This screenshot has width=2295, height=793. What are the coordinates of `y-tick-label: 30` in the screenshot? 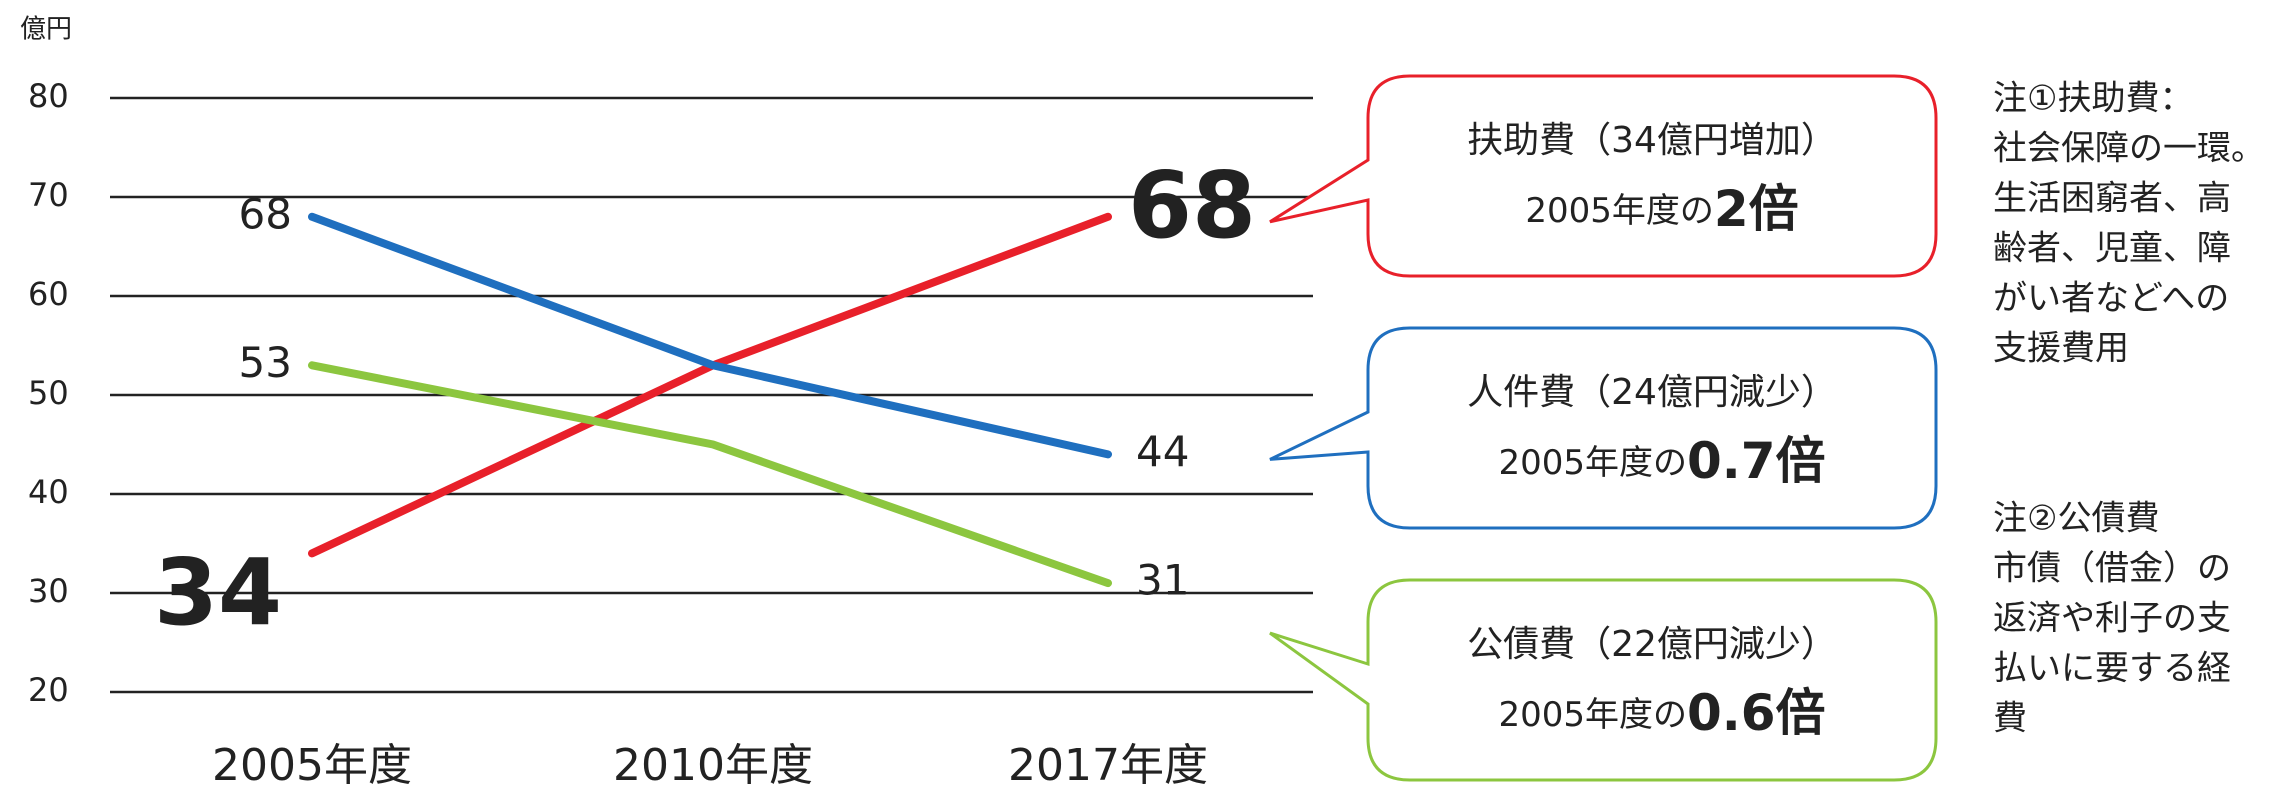 It's located at (48, 591).